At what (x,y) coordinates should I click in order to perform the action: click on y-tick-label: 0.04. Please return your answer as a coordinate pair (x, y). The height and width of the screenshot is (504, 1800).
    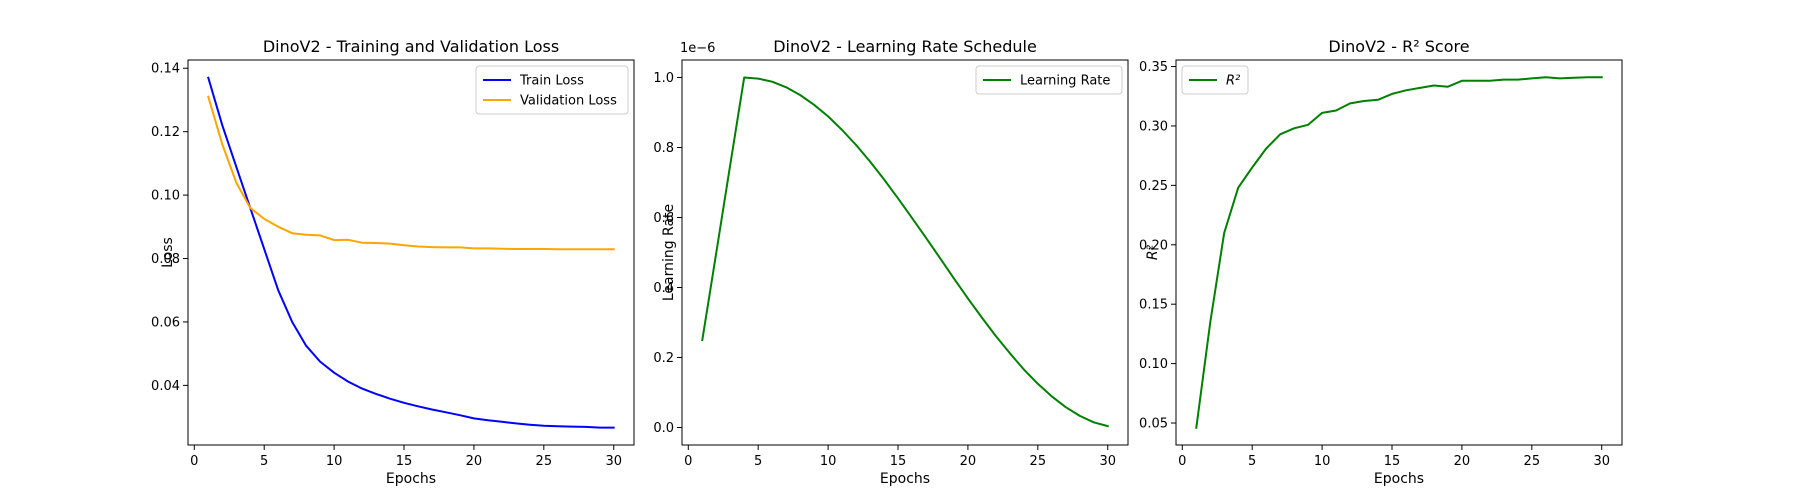
    Looking at the image, I should click on (165, 386).